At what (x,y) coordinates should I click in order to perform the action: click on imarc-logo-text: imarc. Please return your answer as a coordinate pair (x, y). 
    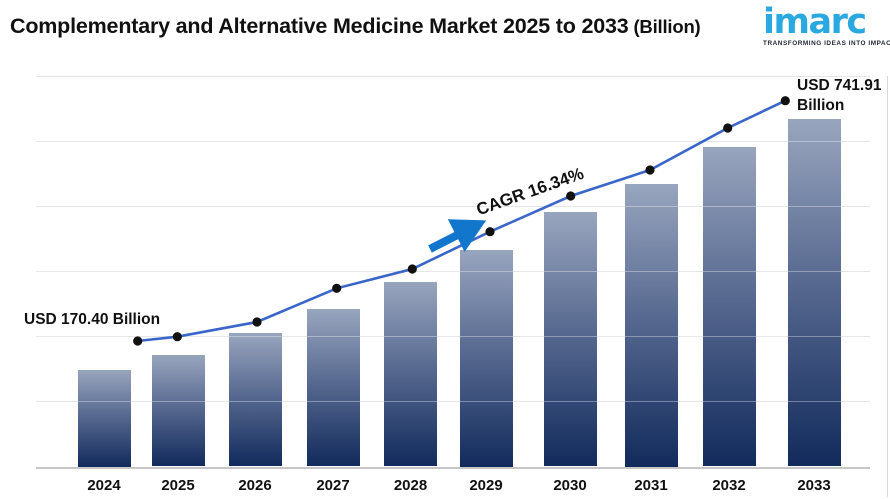
    Looking at the image, I should click on (815, 22).